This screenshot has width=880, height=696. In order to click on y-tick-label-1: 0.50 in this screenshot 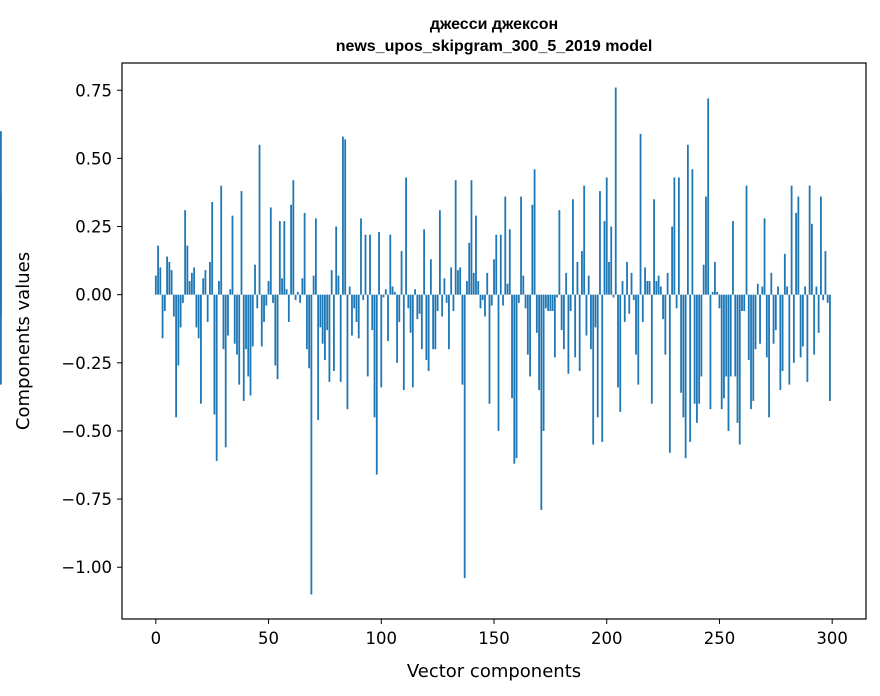, I will do `click(93, 158)`.